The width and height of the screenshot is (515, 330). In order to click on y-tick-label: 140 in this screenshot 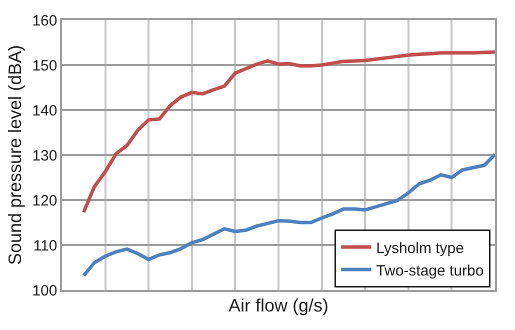, I will do `click(45, 111)`.